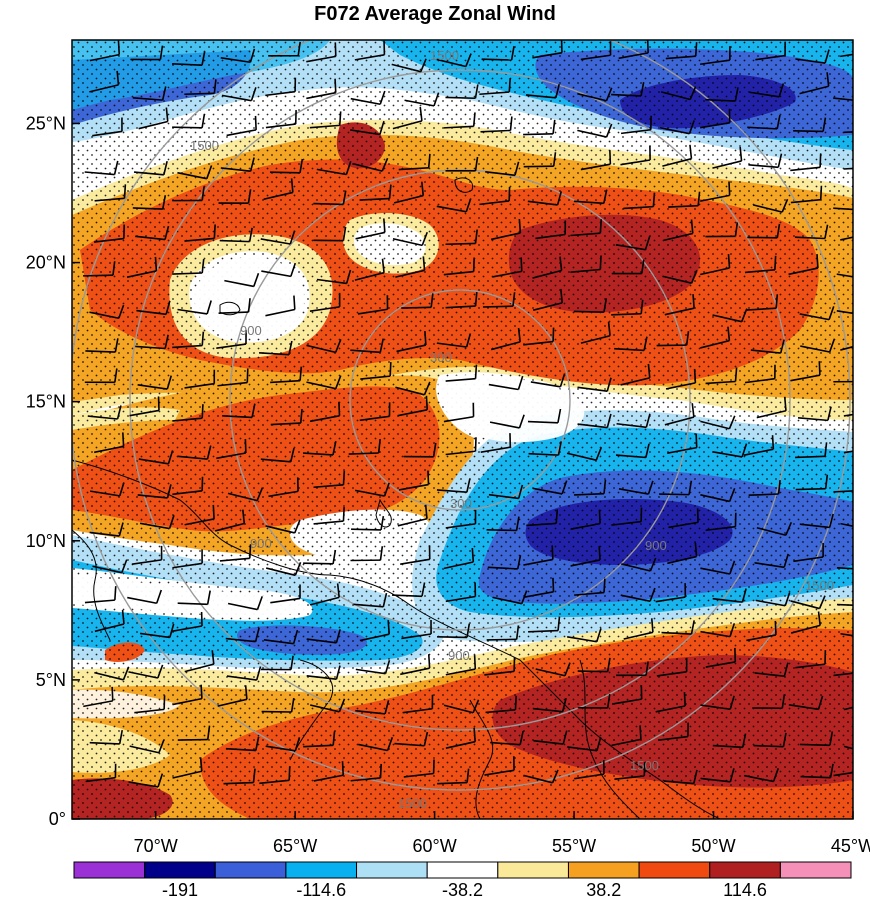 This screenshot has width=870, height=900. Describe the element at coordinates (644, 765) in the screenshot. I see `ring-label-1500c: 1500` at that location.